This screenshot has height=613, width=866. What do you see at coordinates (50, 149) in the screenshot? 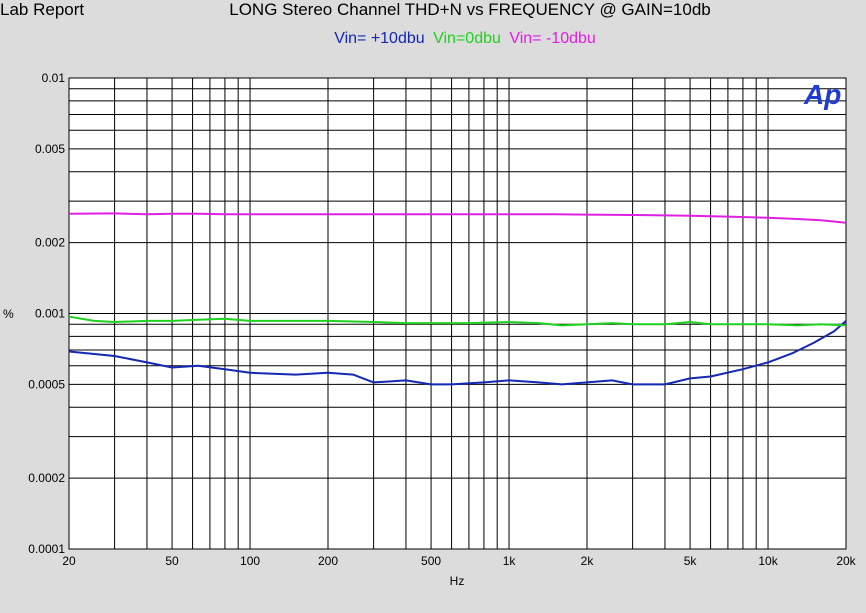
I see `y-tick-1: 0.005` at bounding box center [50, 149].